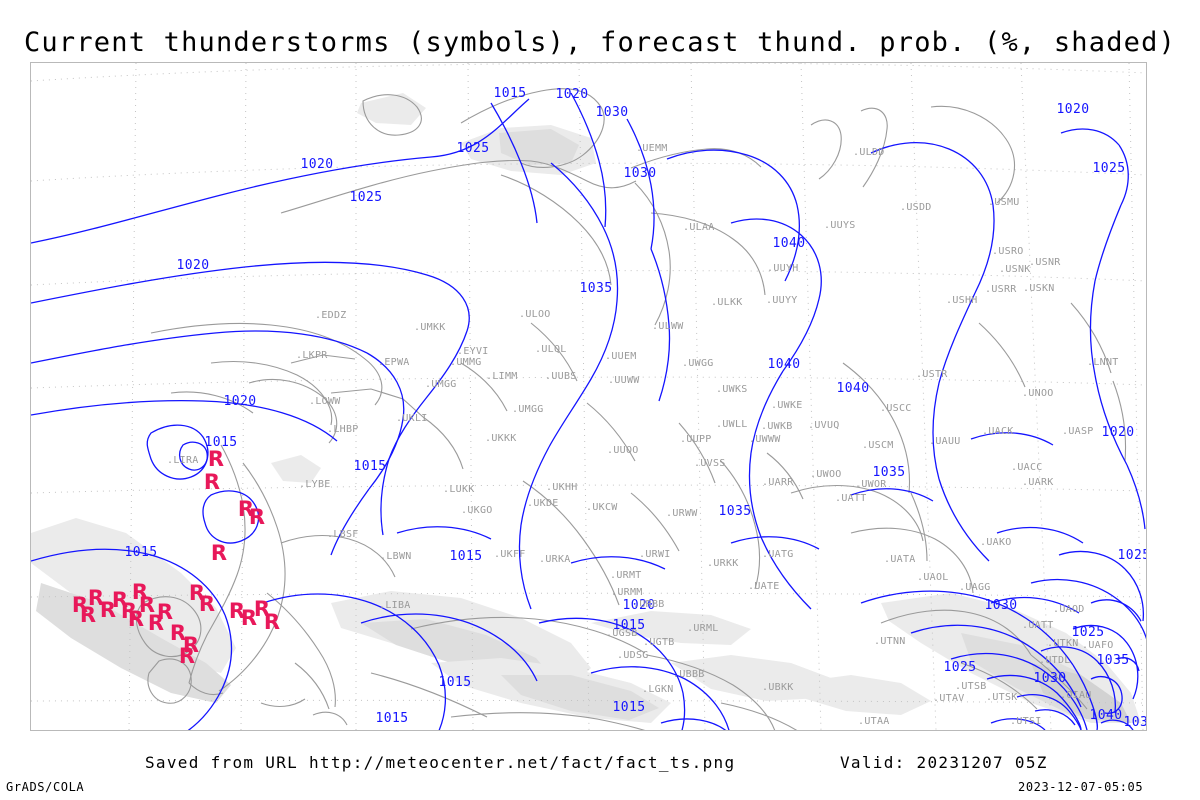 This screenshot has width=1200, height=800. Describe the element at coordinates (510, 554) in the screenshot. I see `station-label: .UKFF` at that location.